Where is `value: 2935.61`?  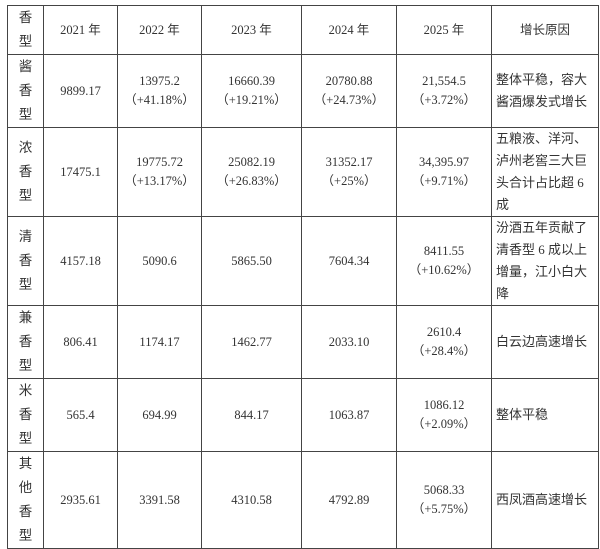
value: 2935.61 is located at coordinates (80, 499).